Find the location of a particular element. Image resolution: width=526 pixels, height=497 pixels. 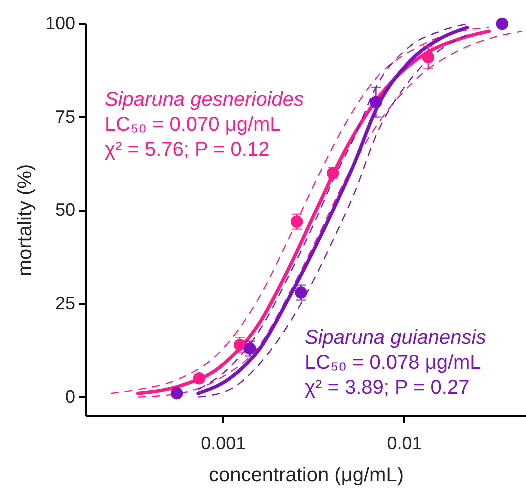

y-tick-label: 25 is located at coordinates (65, 304).